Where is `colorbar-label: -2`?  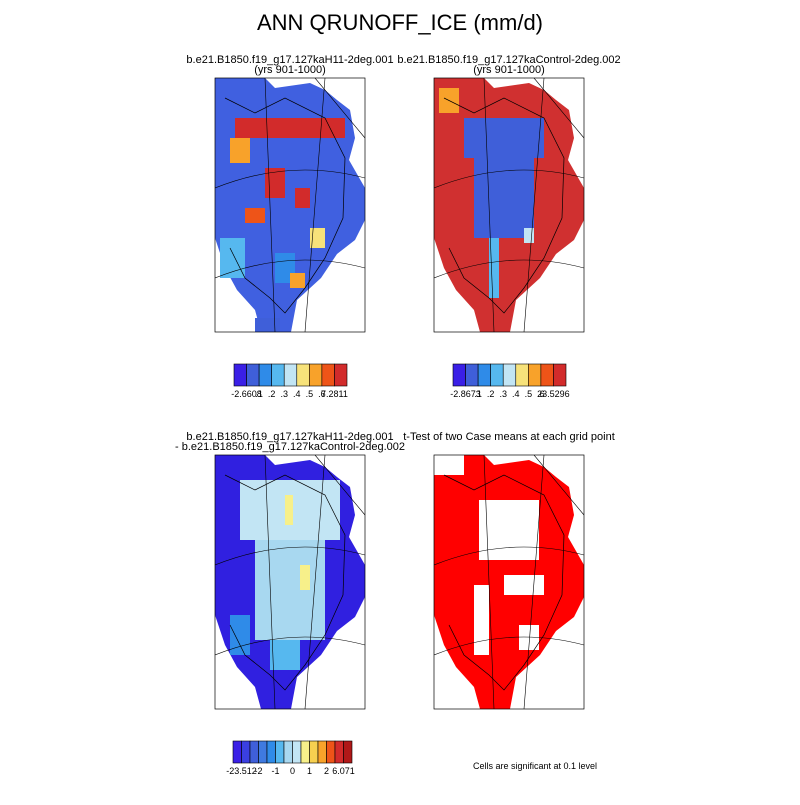
colorbar-label: -2 is located at coordinates (258, 771).